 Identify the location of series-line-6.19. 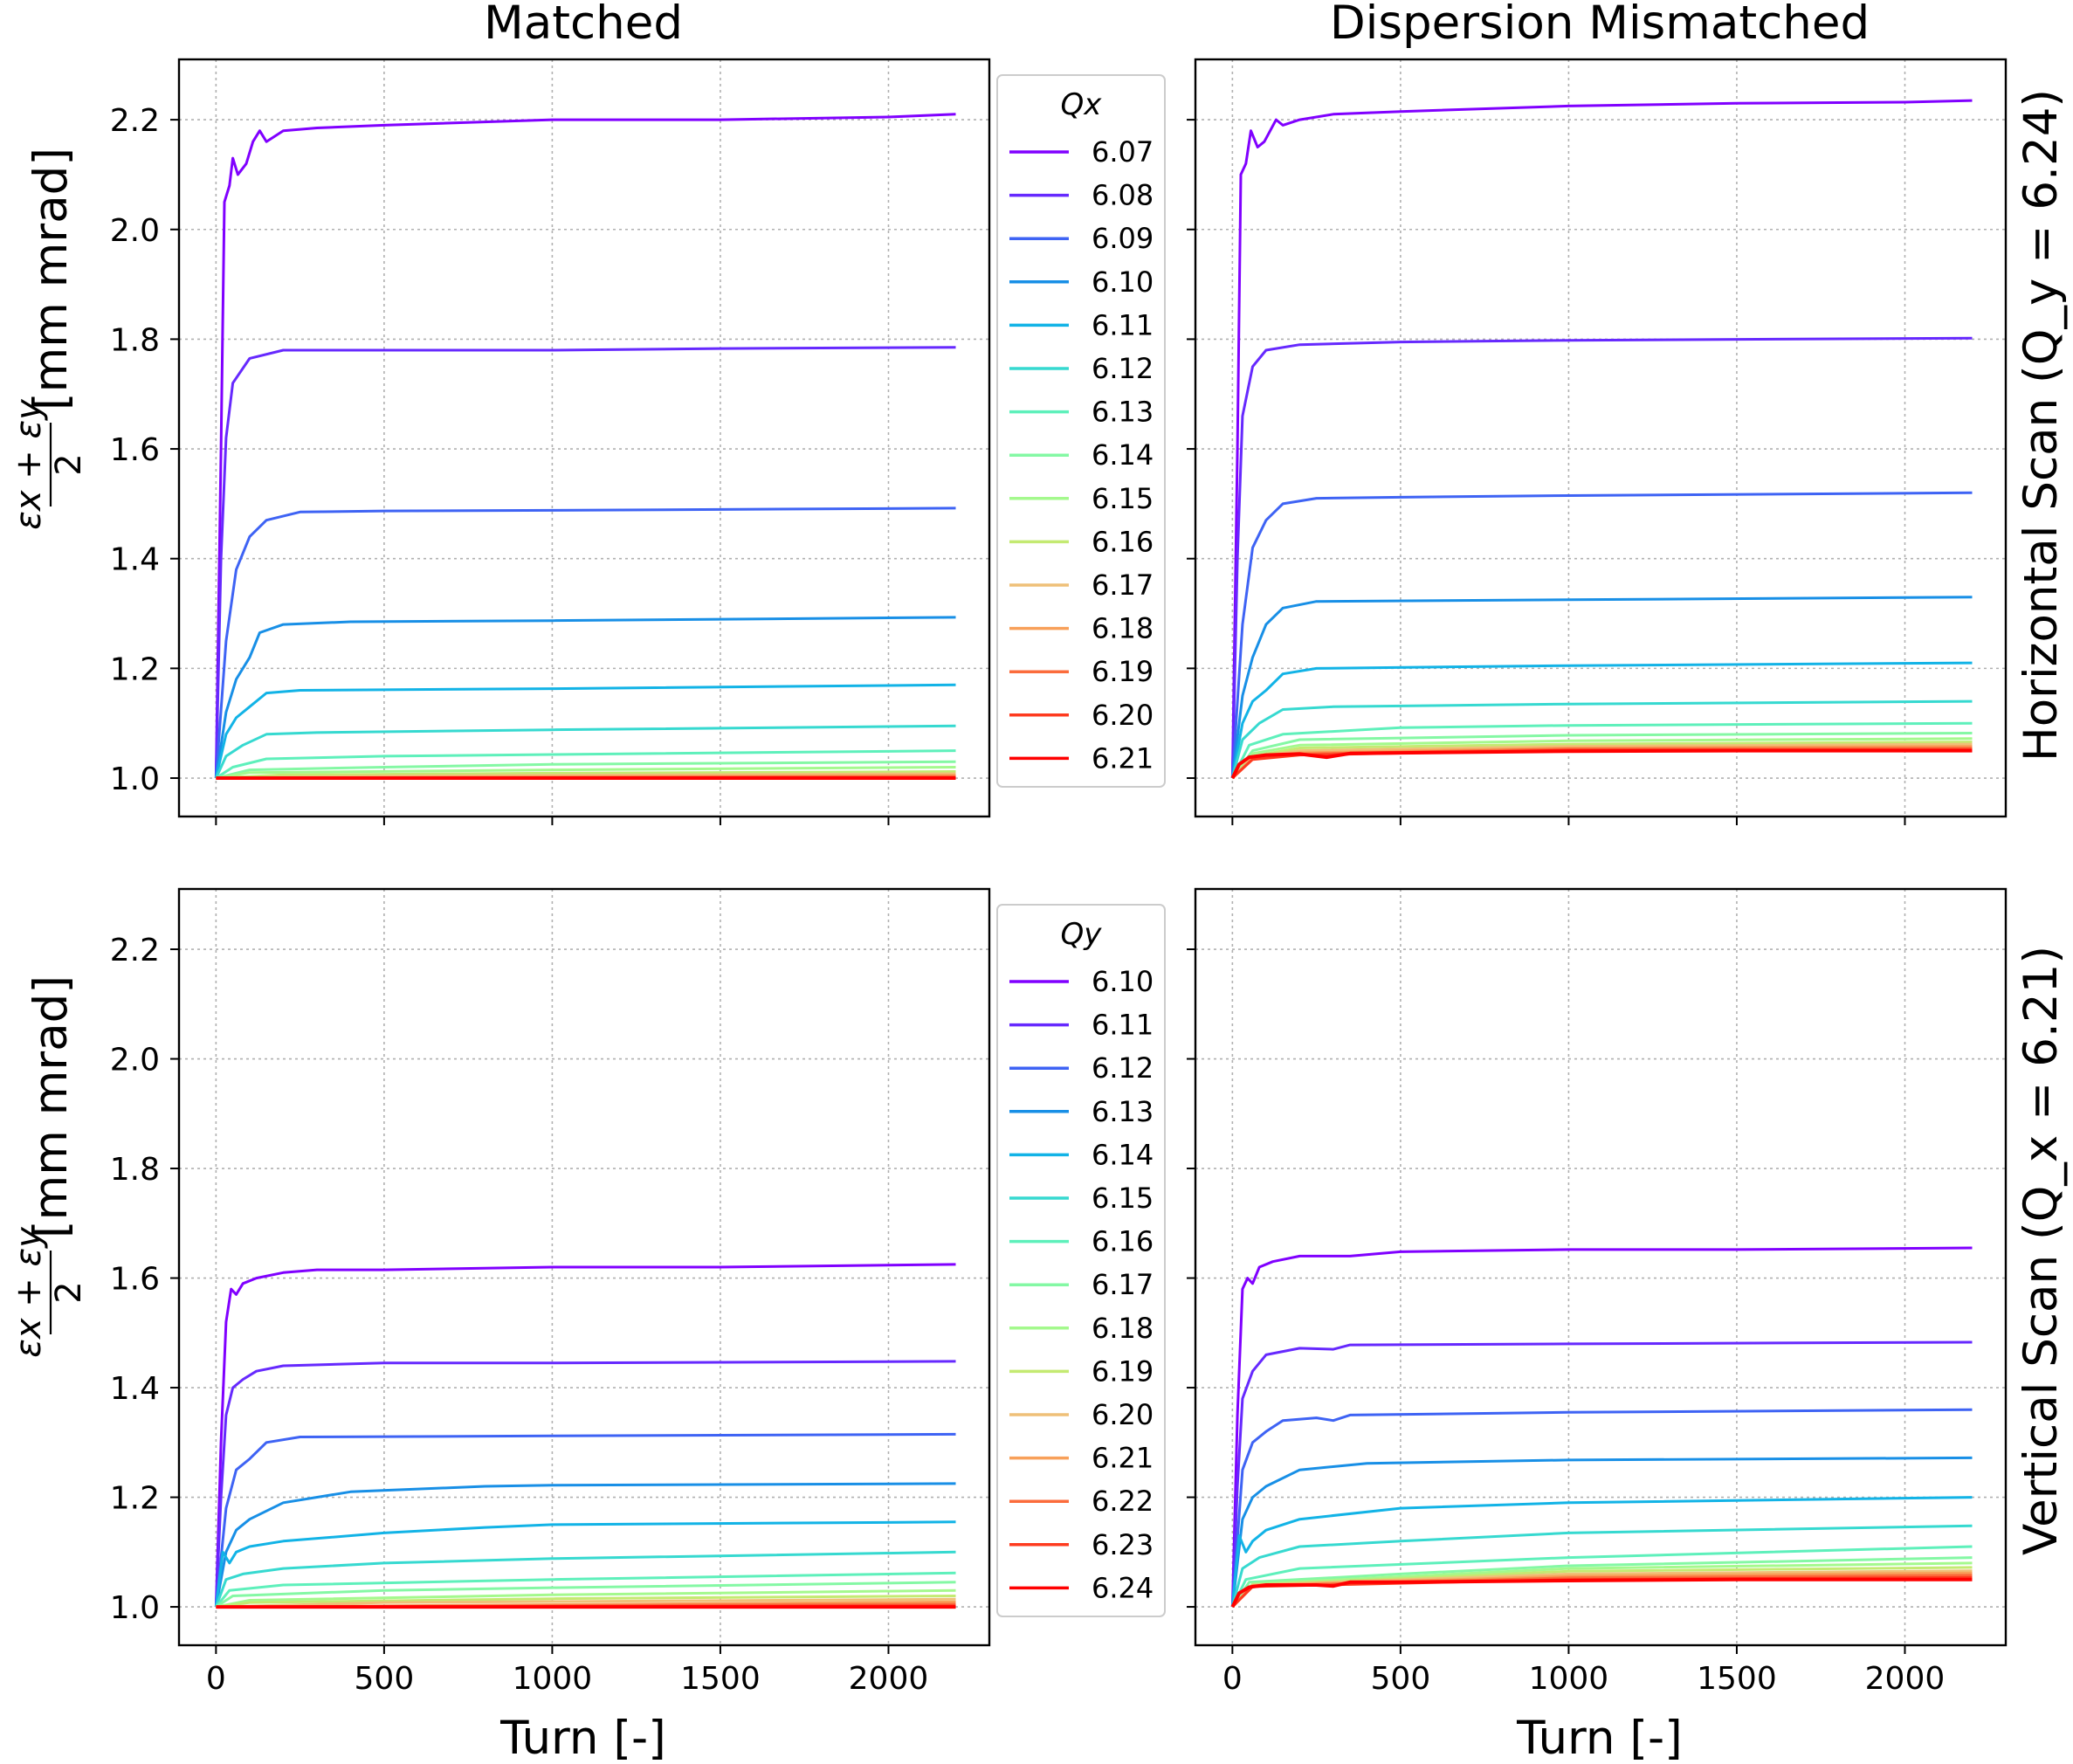
(586, 1602).